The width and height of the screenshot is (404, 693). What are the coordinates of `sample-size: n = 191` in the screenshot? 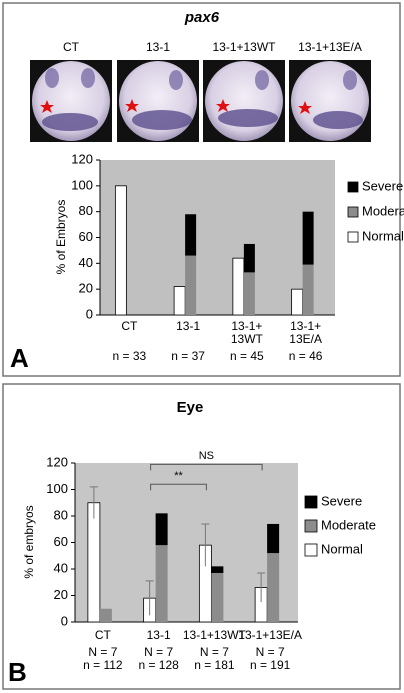 It's located at (270, 665).